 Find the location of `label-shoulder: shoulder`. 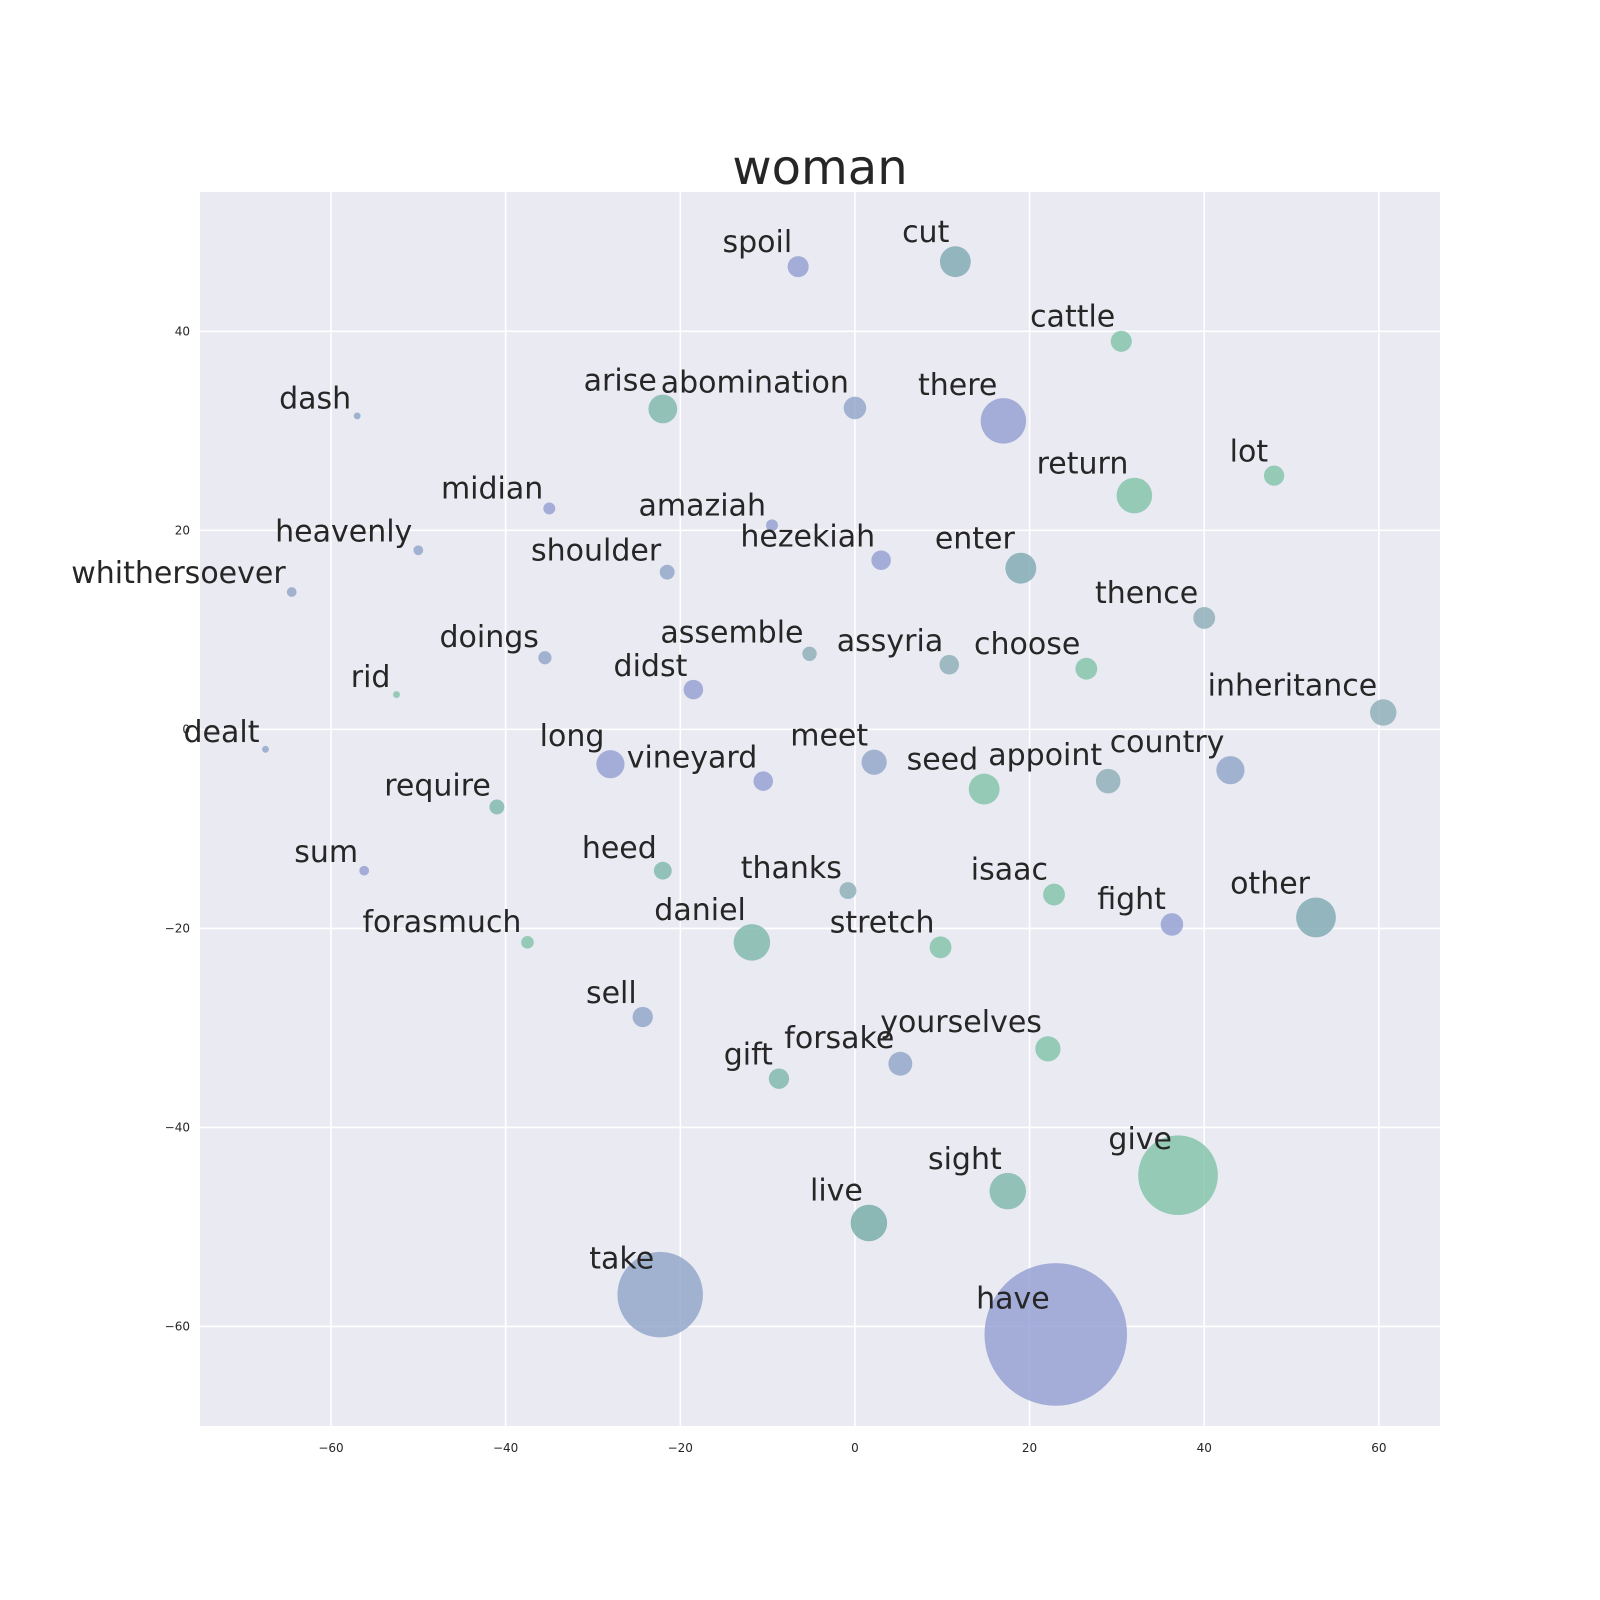

label-shoulder: shoulder is located at coordinates (596, 551).